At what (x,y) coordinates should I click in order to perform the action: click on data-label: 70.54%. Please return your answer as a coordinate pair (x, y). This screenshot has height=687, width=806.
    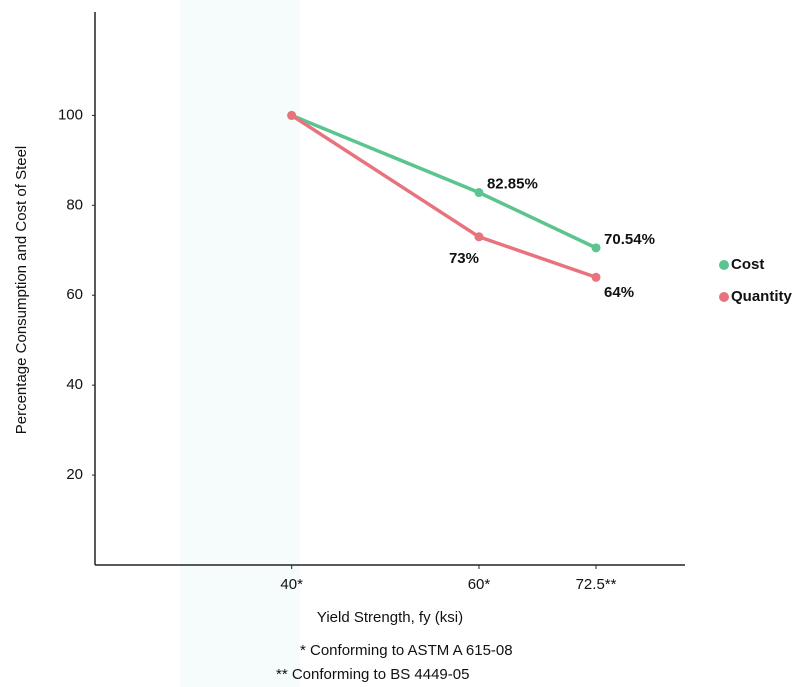
    Looking at the image, I should click on (629, 239).